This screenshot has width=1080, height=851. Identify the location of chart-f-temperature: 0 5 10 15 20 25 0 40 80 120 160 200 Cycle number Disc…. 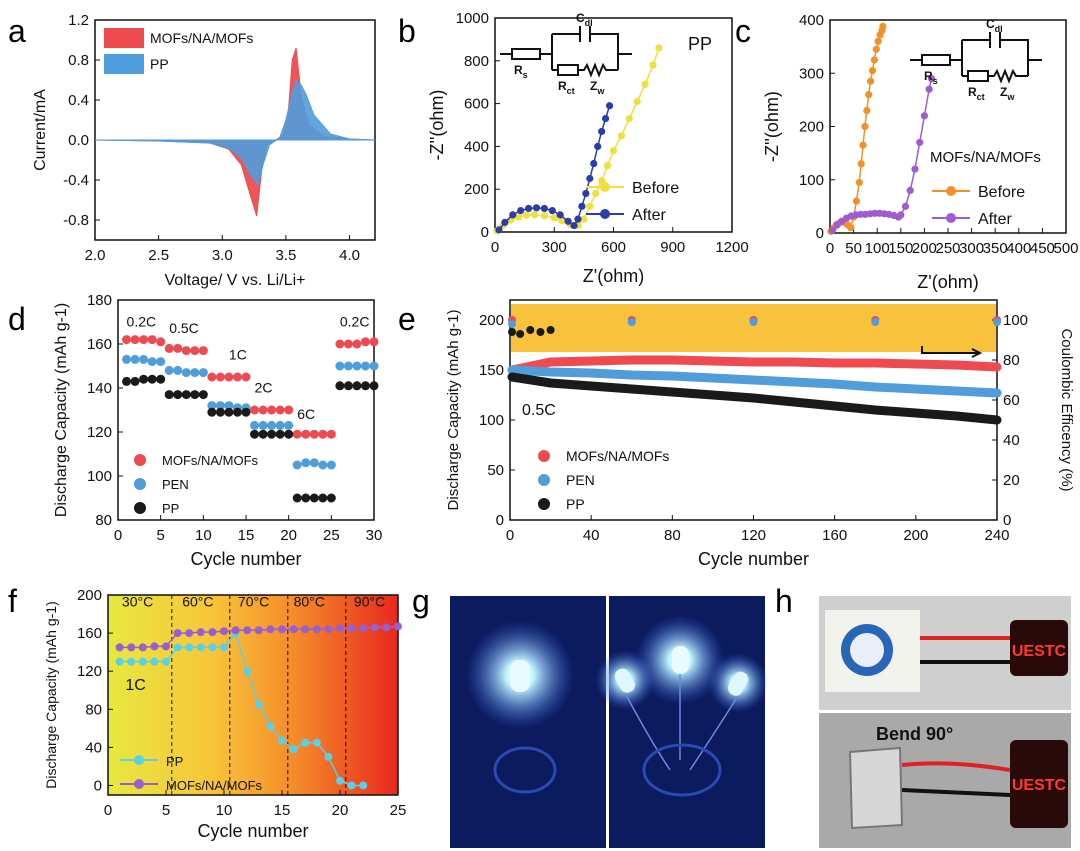
(224, 714).